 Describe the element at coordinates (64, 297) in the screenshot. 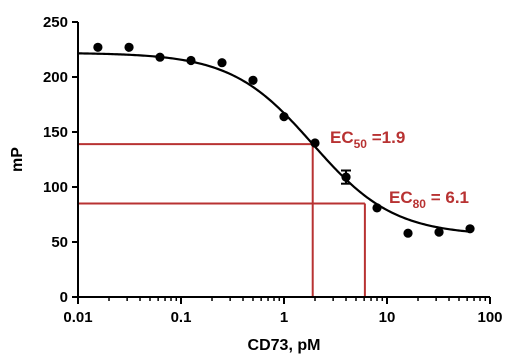

I see `y-tick-label: 0` at that location.